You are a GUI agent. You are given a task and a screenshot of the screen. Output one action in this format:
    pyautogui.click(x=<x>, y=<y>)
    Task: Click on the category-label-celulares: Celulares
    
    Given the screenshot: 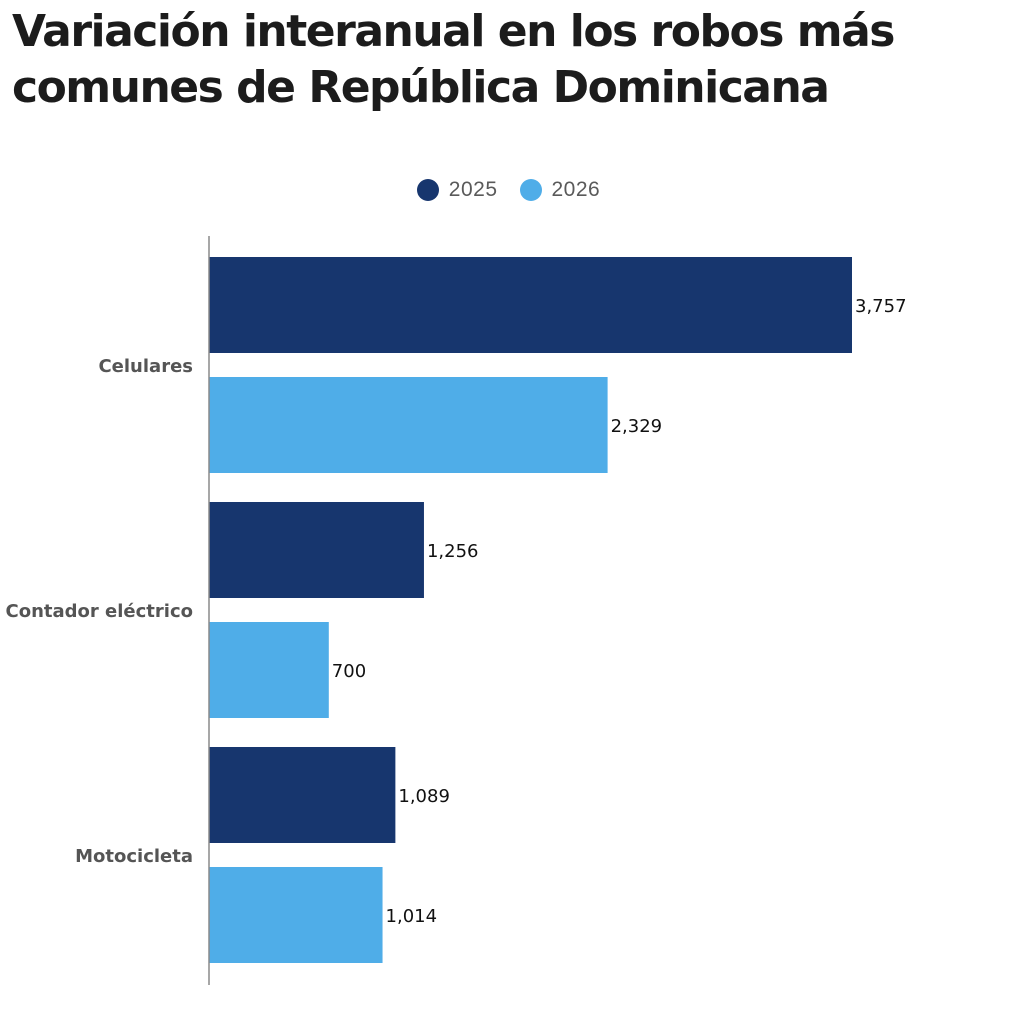 What is the action you would take?
    pyautogui.click(x=145, y=366)
    